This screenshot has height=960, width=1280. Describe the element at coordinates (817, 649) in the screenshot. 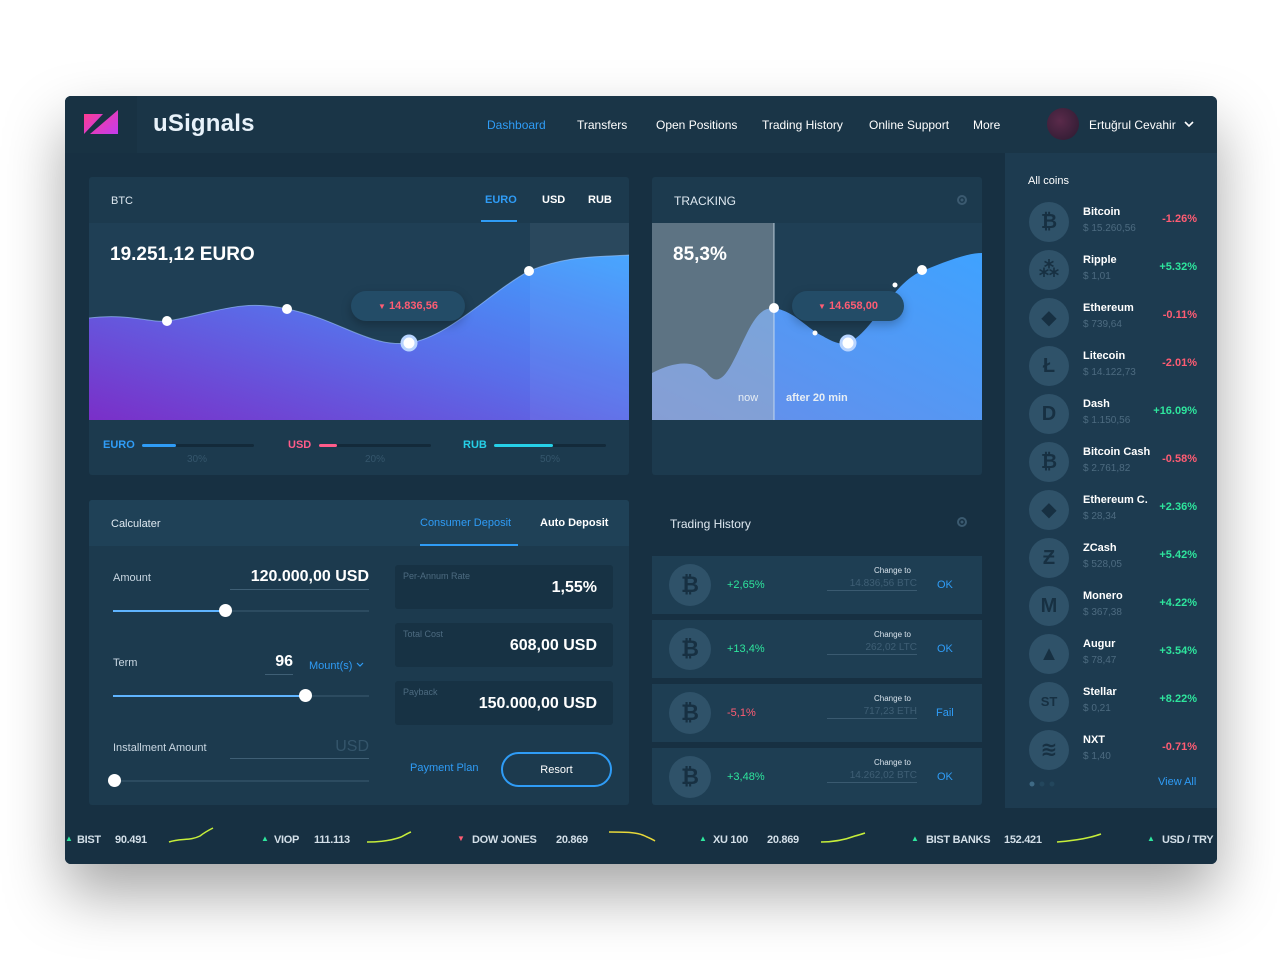

I see `trade-row: ₿ +13,4% Change to 262,02 LTC OK` at that location.